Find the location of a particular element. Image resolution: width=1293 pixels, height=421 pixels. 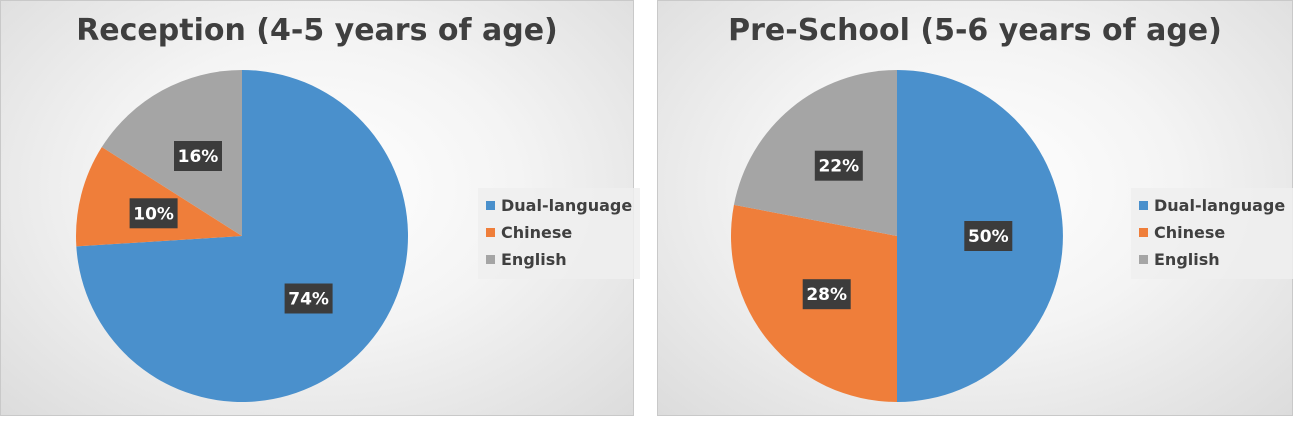

data-label: 74% is located at coordinates (308, 298).